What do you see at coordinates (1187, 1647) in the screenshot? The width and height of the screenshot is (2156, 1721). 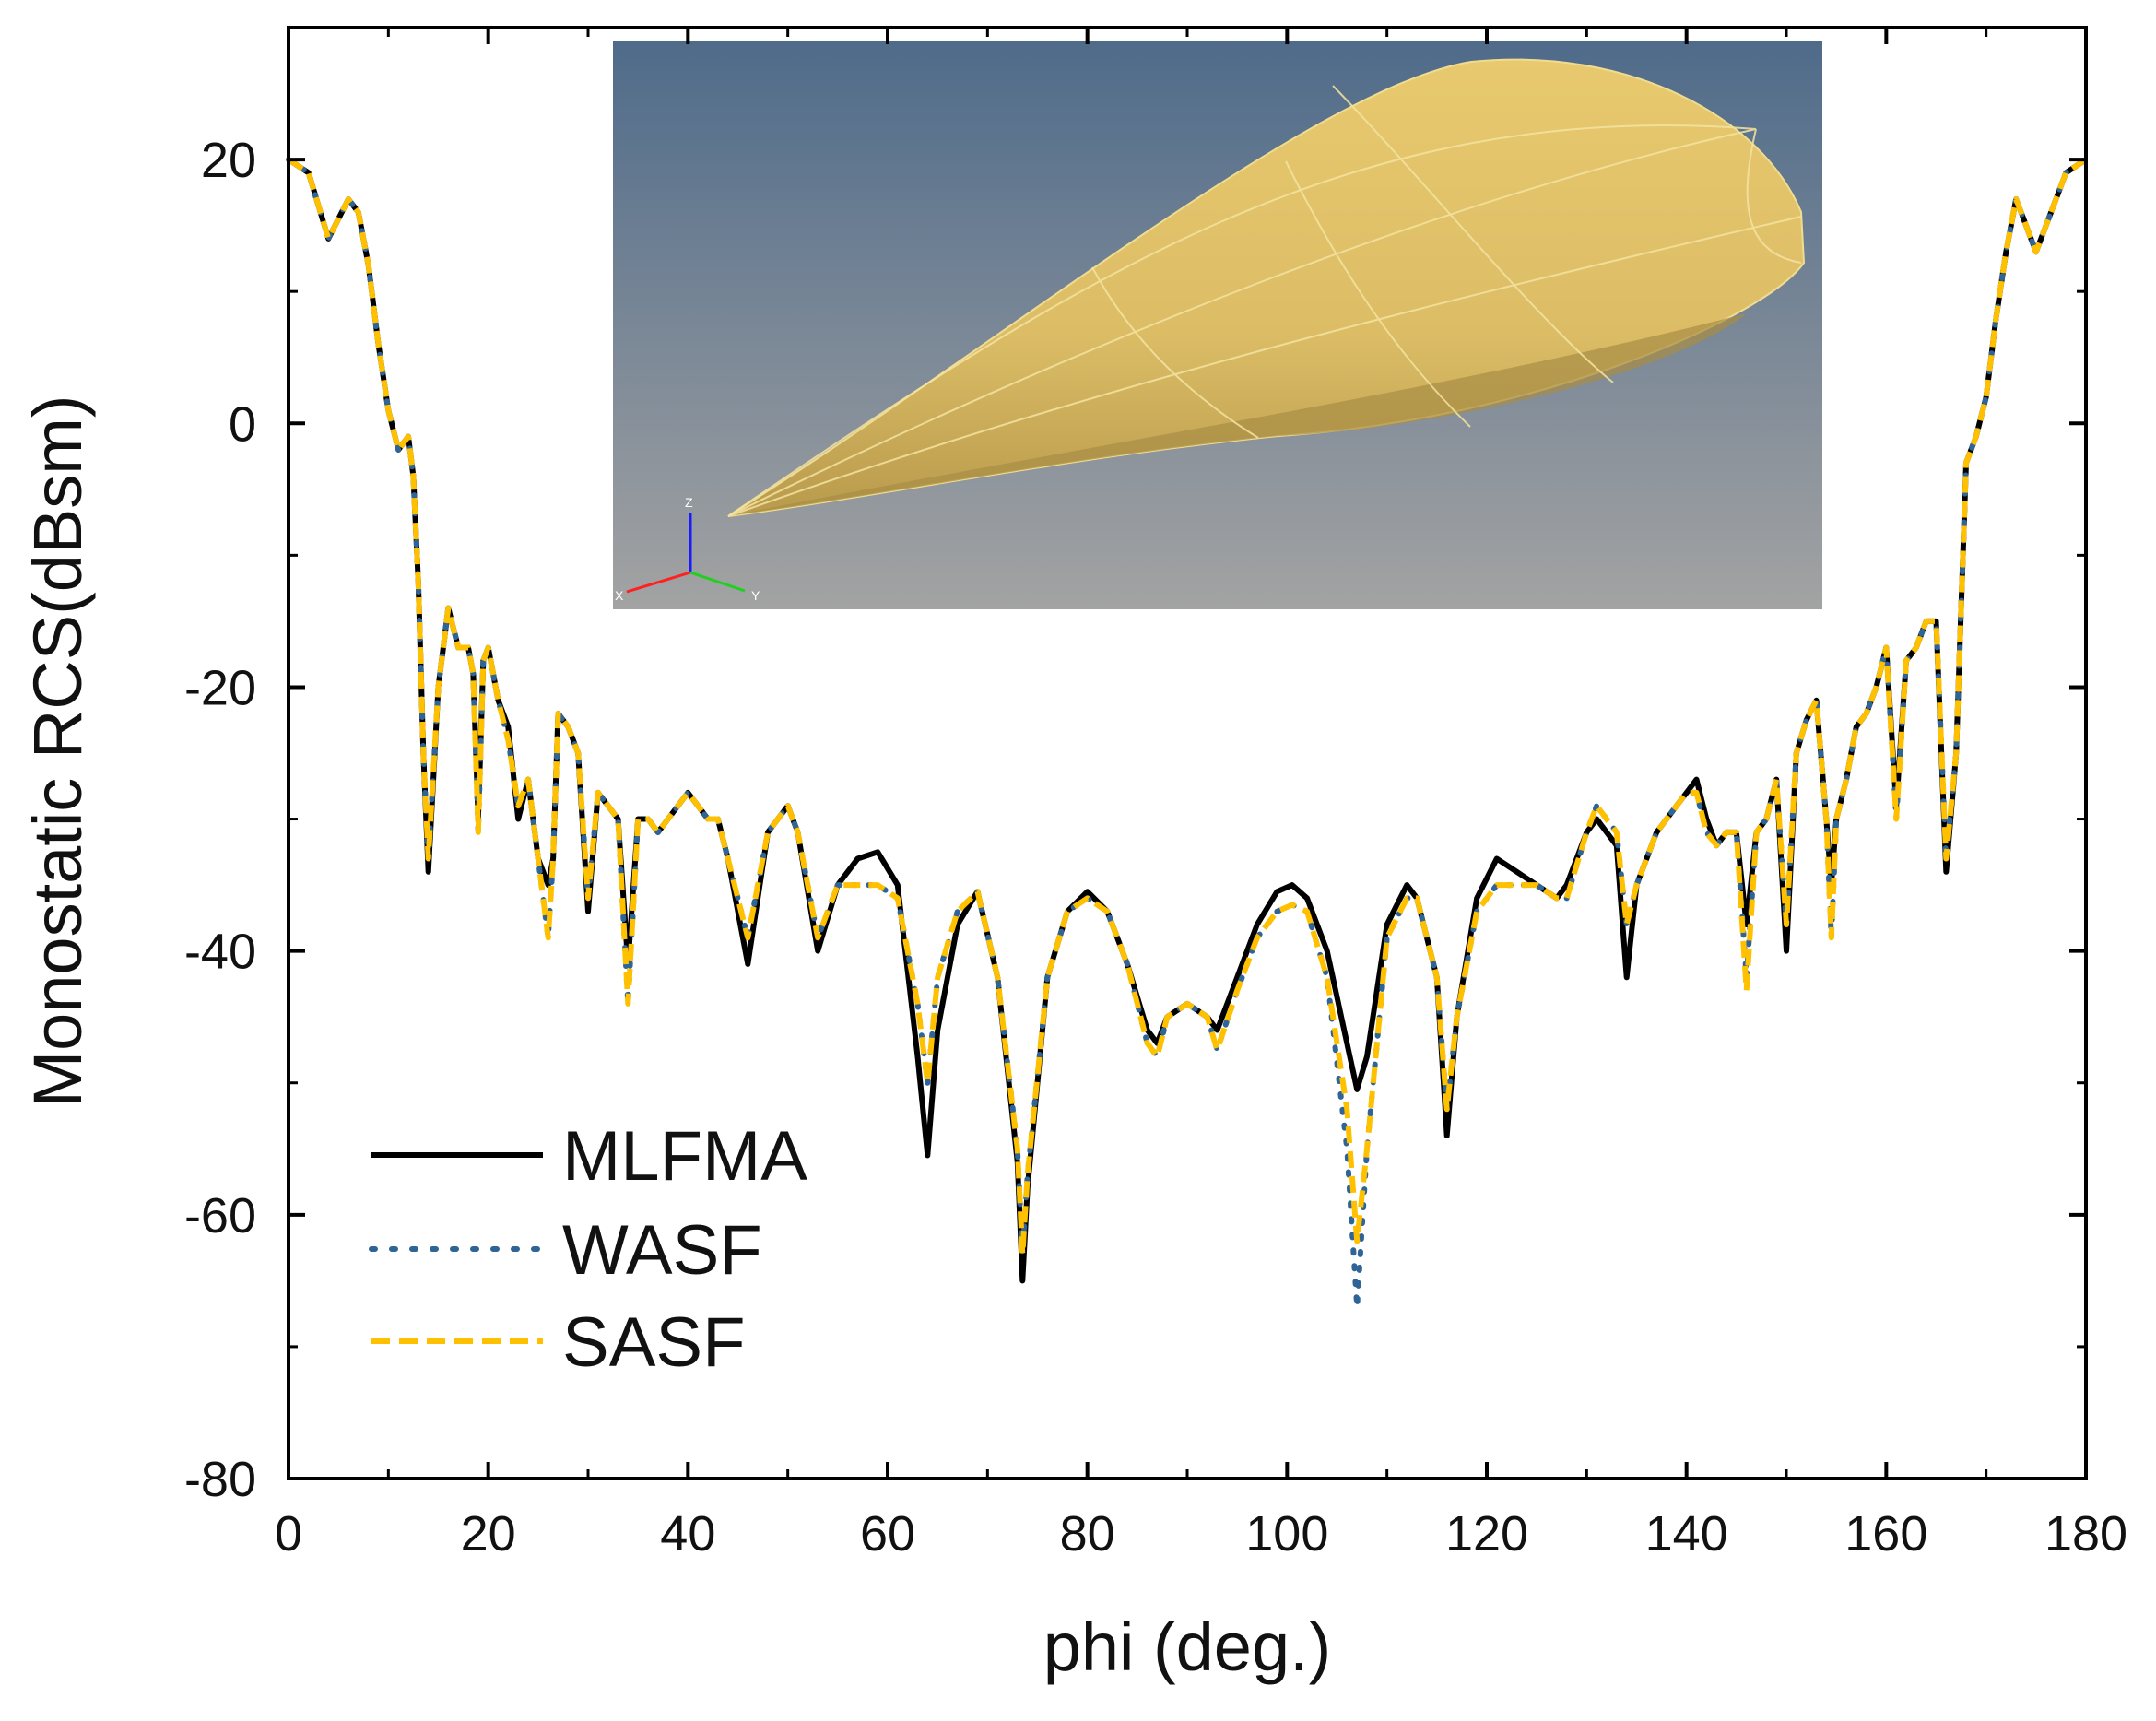 I see `x-axis-title: phi (deg.)` at bounding box center [1187, 1647].